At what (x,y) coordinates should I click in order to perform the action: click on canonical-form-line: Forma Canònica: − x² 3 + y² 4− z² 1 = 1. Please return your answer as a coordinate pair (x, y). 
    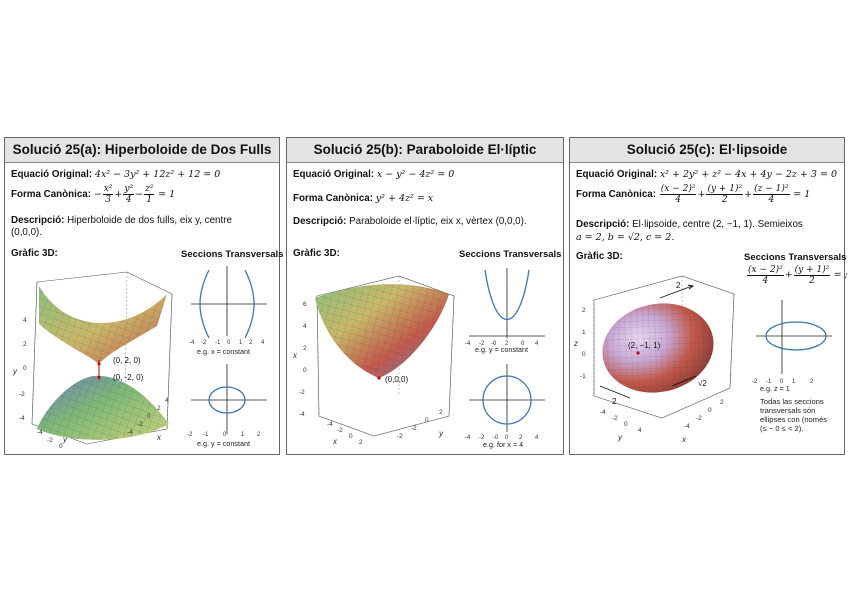
    Looking at the image, I should click on (93, 194).